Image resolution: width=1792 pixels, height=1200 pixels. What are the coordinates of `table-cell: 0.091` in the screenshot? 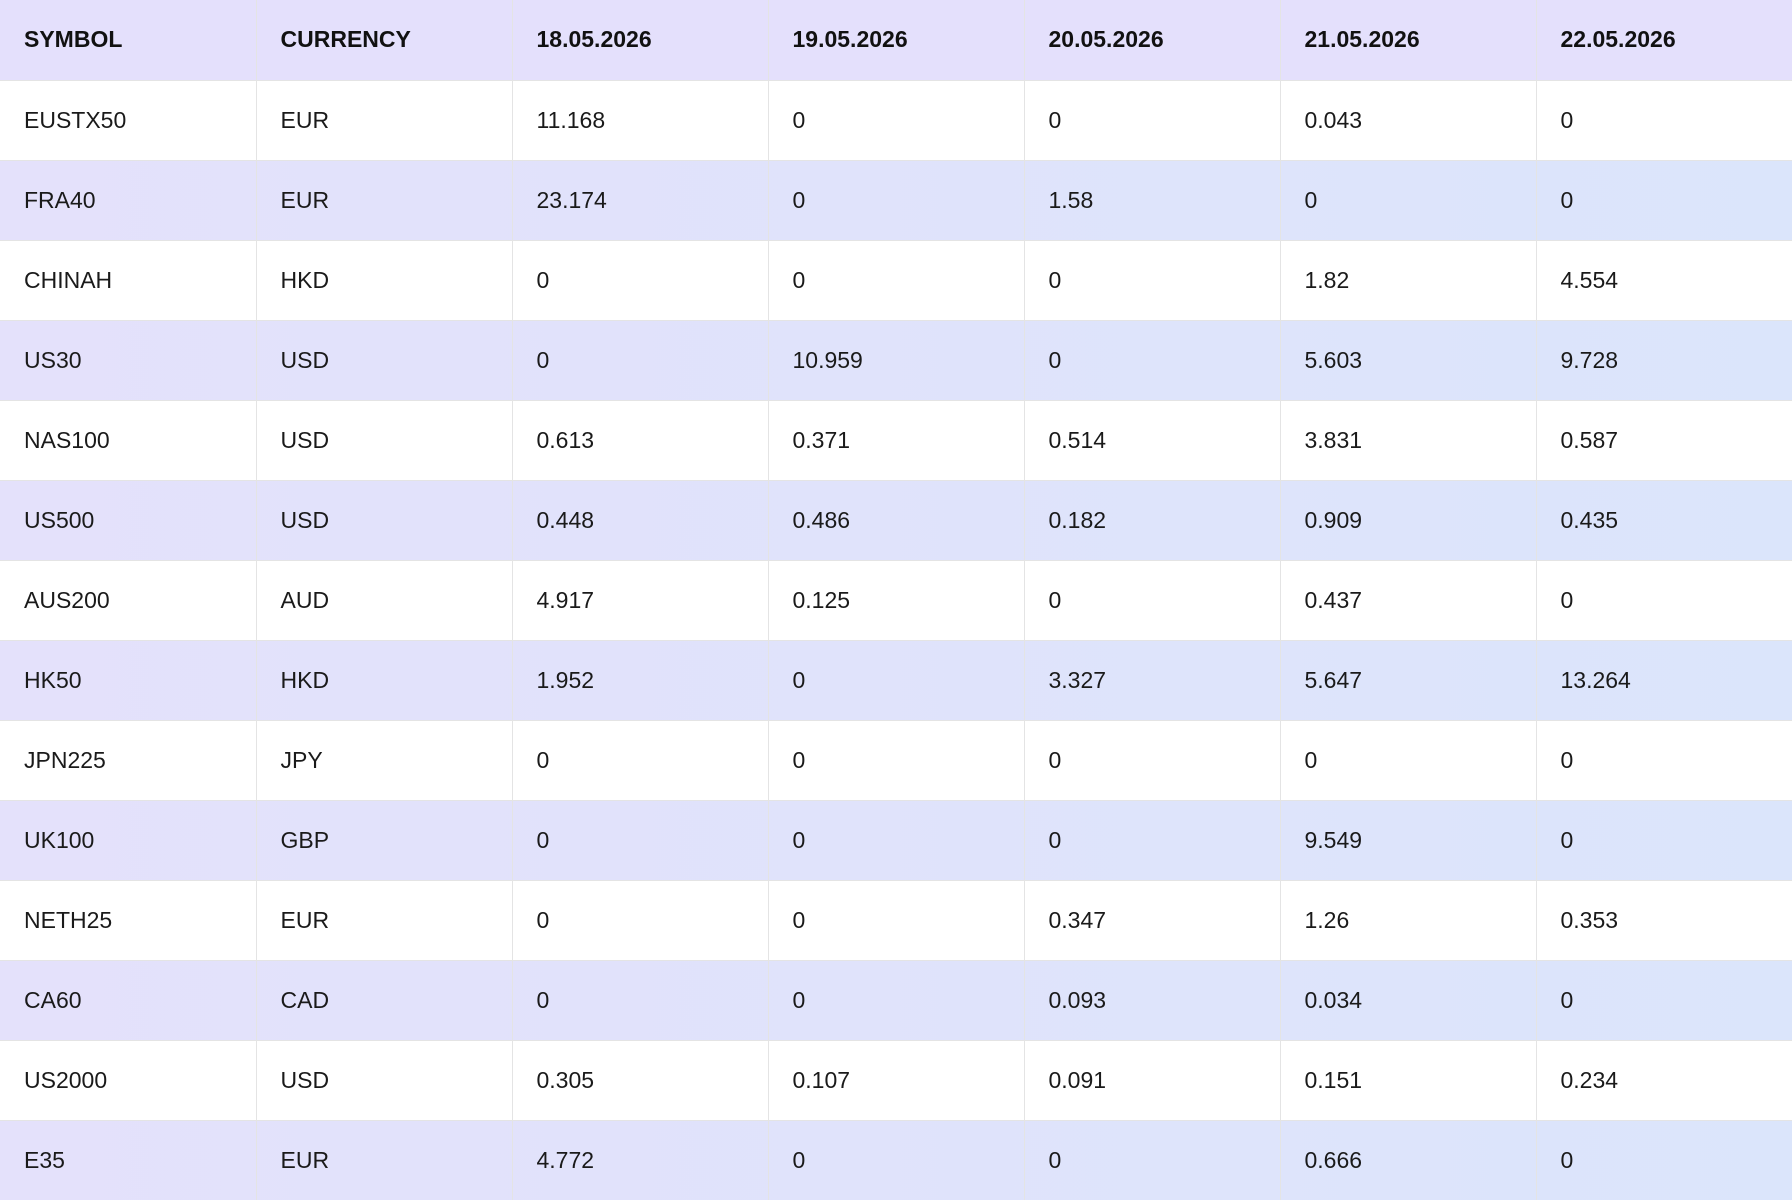 It's located at (1152, 1080).